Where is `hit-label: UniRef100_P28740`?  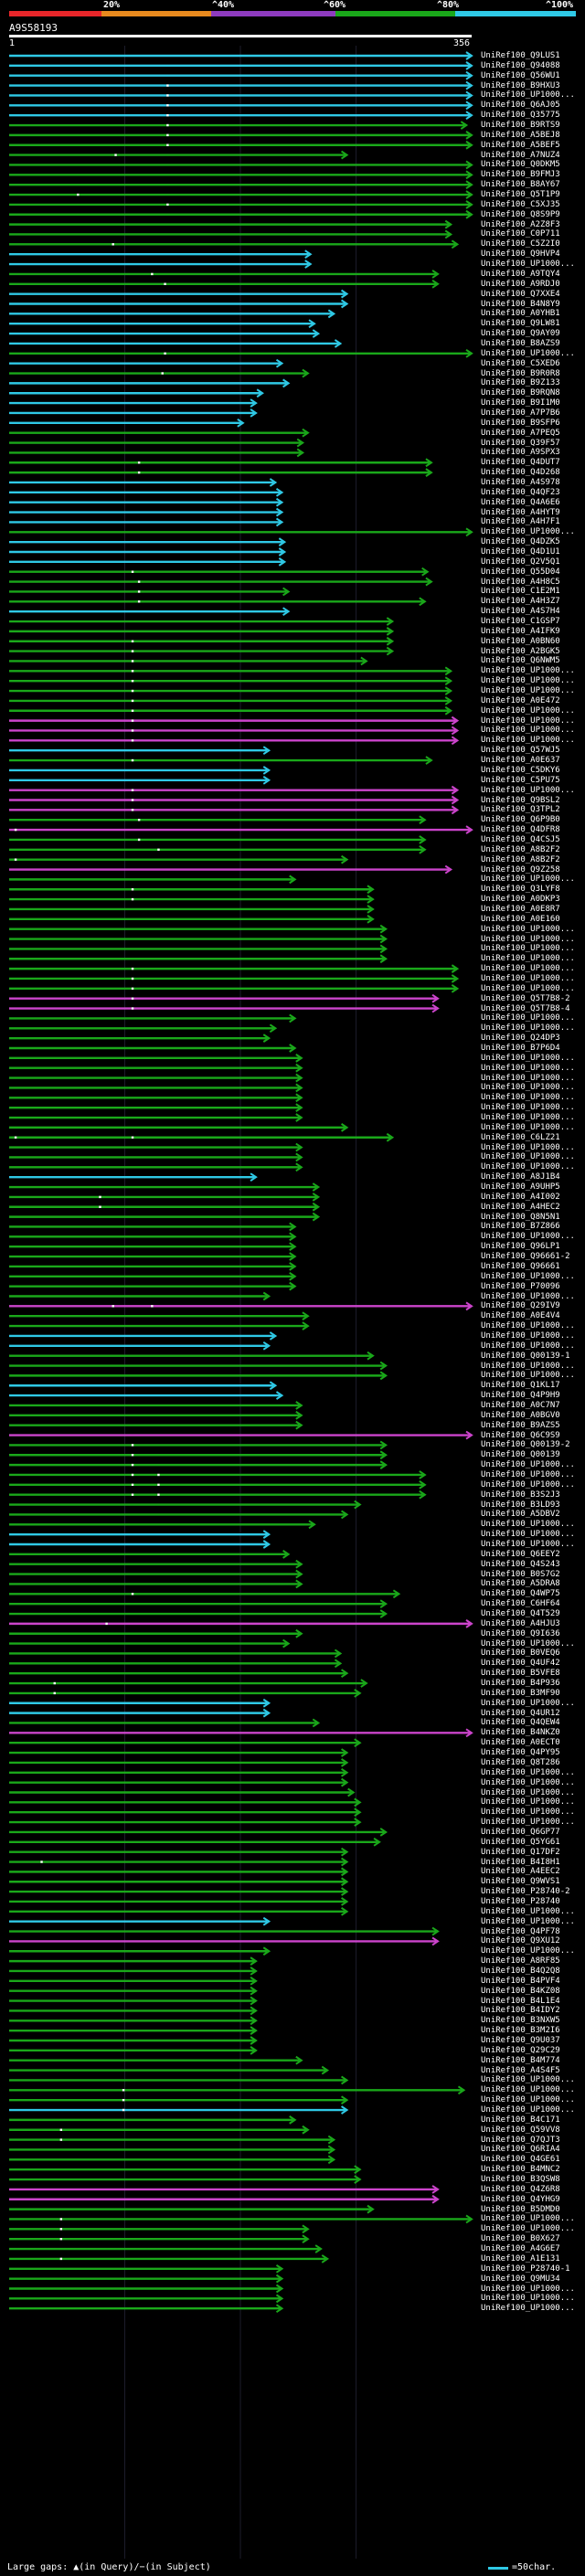 hit-label: UniRef100_P28740 is located at coordinates (520, 1901).